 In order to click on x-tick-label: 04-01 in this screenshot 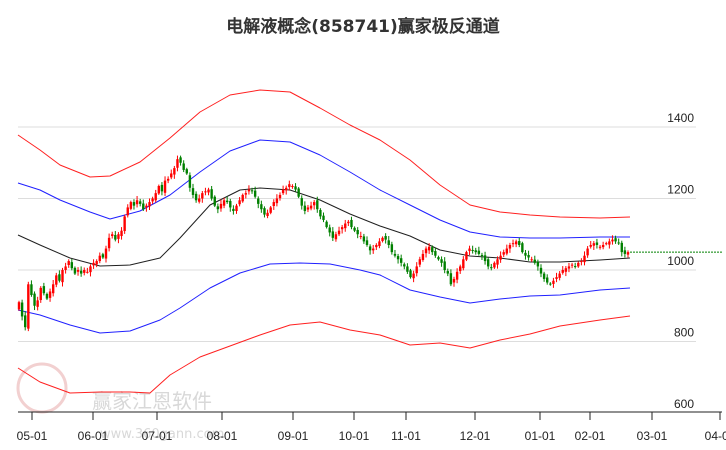, I will do `click(715, 436)`.